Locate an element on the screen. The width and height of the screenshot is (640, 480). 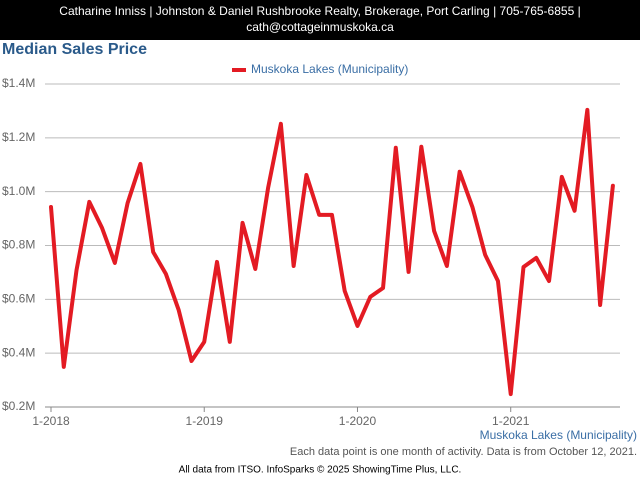
x-tick-label: 1-2021 is located at coordinates (511, 421).